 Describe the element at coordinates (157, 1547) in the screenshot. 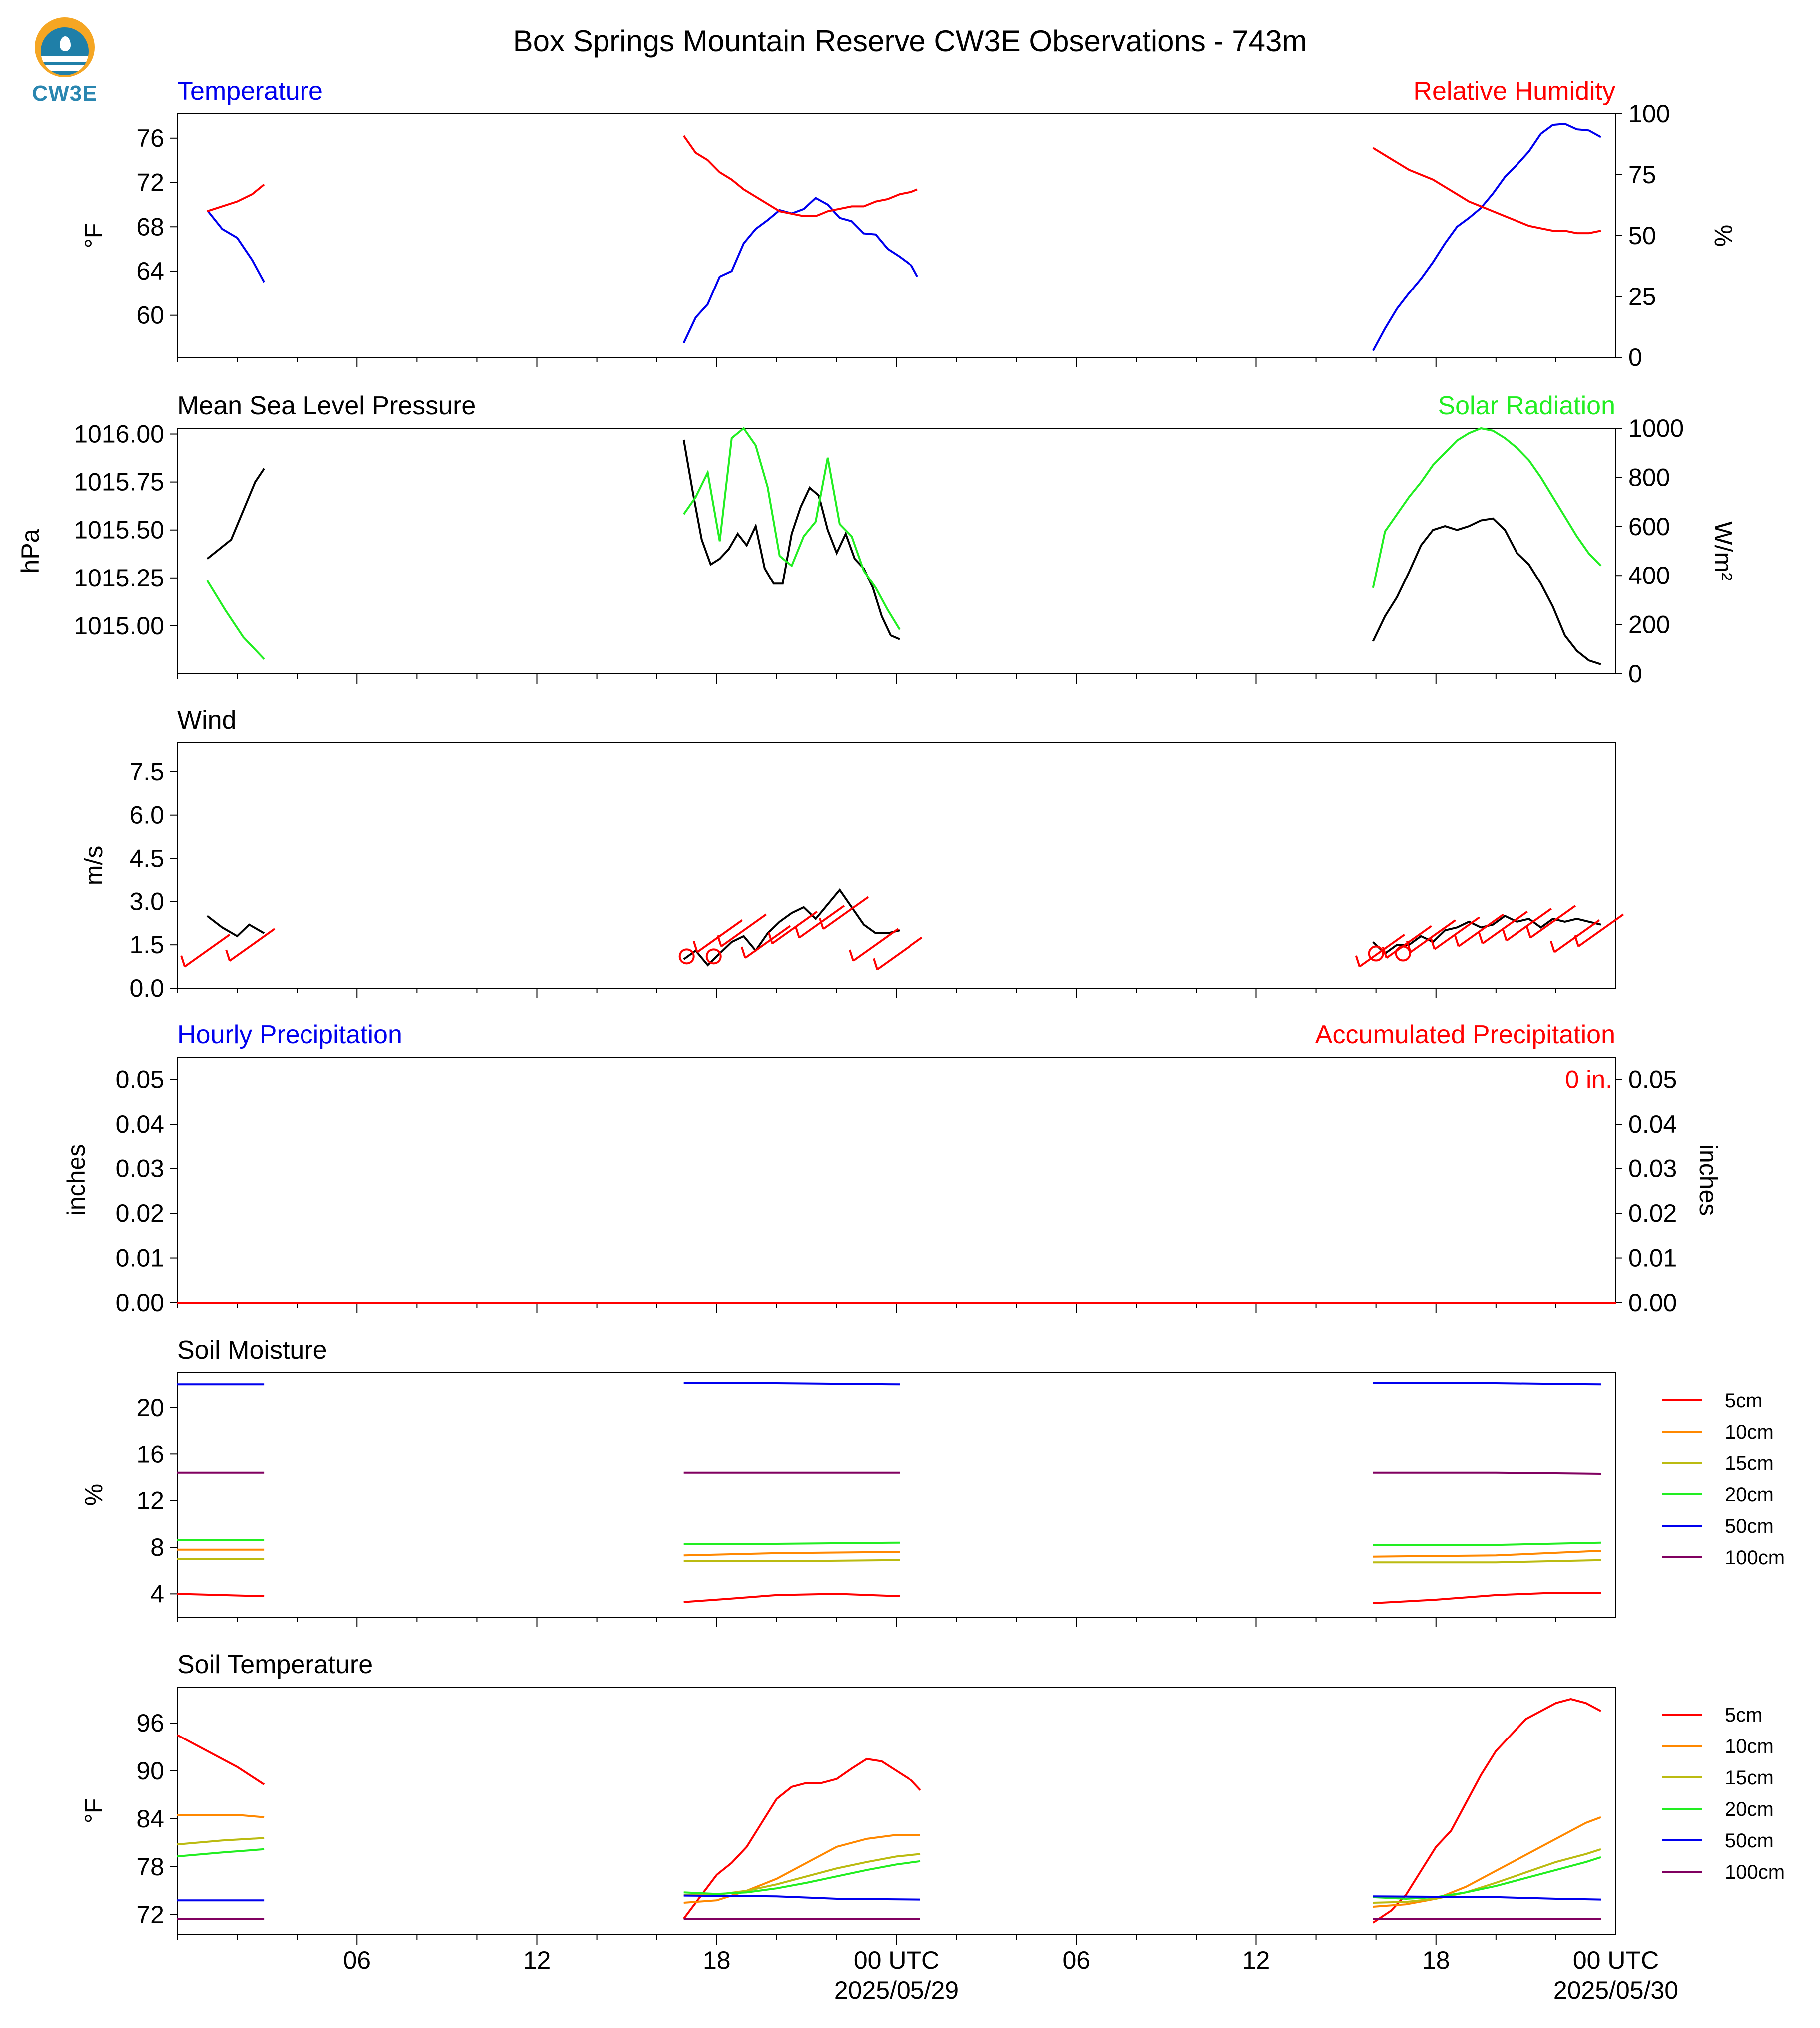

I see `y-tick-label: 8` at that location.